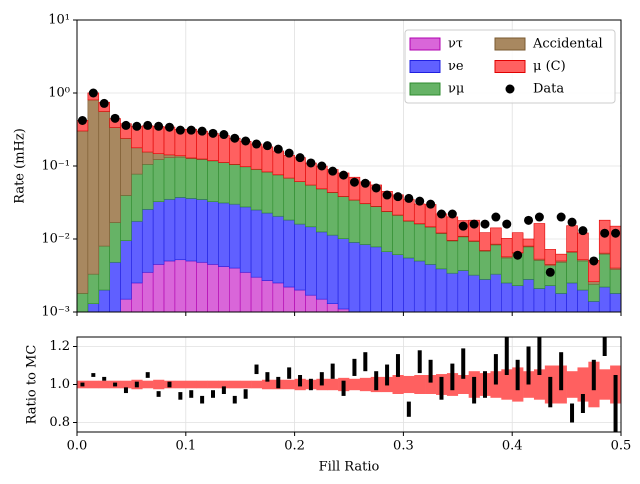 This screenshot has height=484, width=640. I want to click on legend-label: ντ, so click(455, 44).